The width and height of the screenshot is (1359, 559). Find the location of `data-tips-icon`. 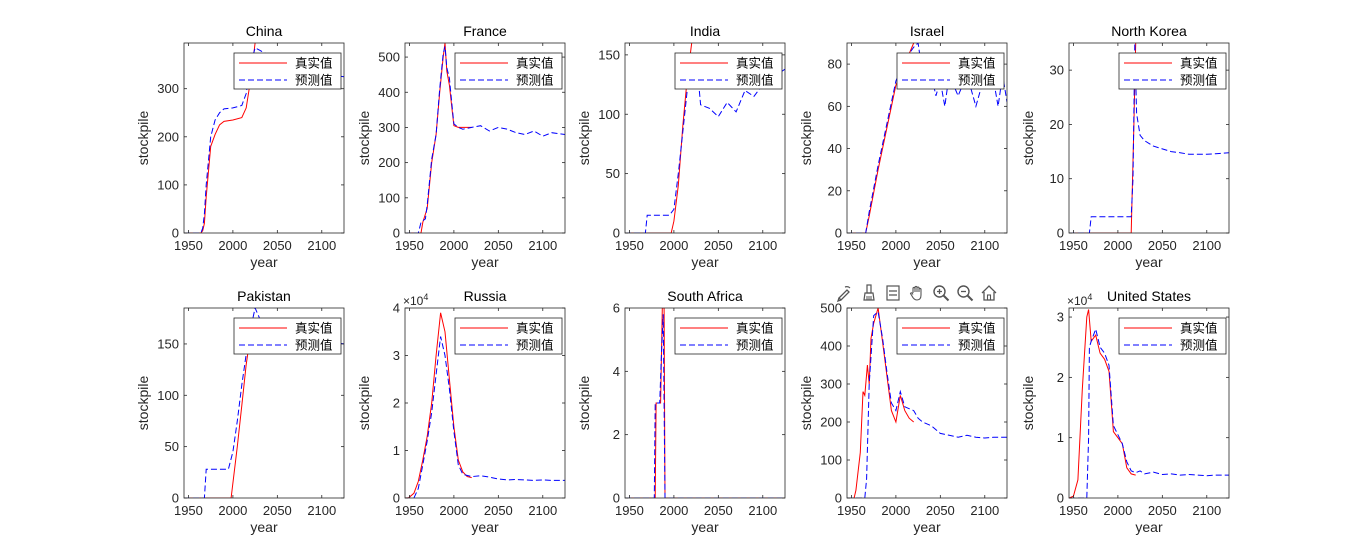

data-tips-icon is located at coordinates (893, 293).